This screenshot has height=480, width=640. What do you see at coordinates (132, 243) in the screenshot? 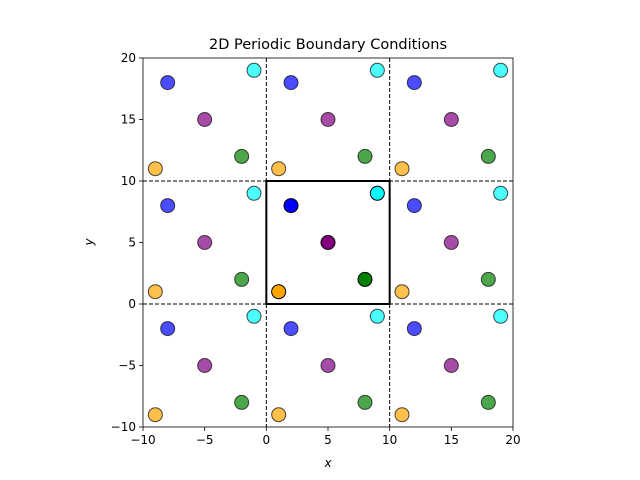
I see `y-tick-label: 5` at bounding box center [132, 243].